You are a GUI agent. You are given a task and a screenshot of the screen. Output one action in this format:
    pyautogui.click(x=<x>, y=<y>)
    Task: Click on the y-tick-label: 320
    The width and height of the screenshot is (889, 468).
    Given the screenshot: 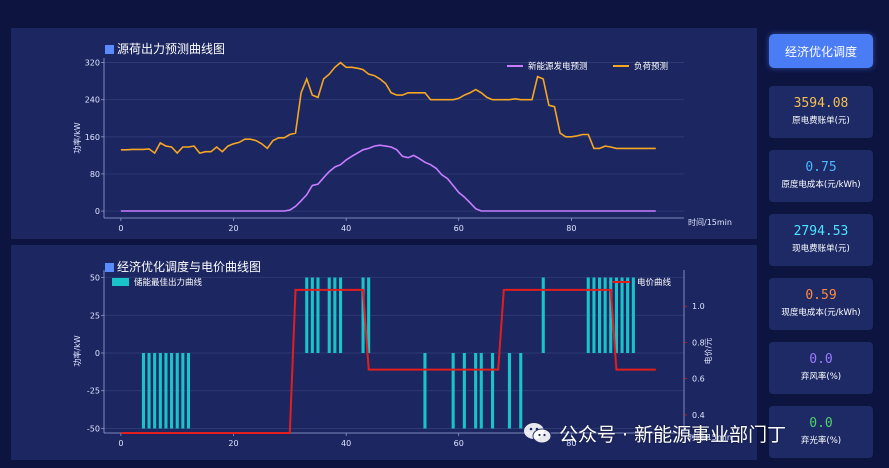 What is the action you would take?
    pyautogui.click(x=92, y=63)
    